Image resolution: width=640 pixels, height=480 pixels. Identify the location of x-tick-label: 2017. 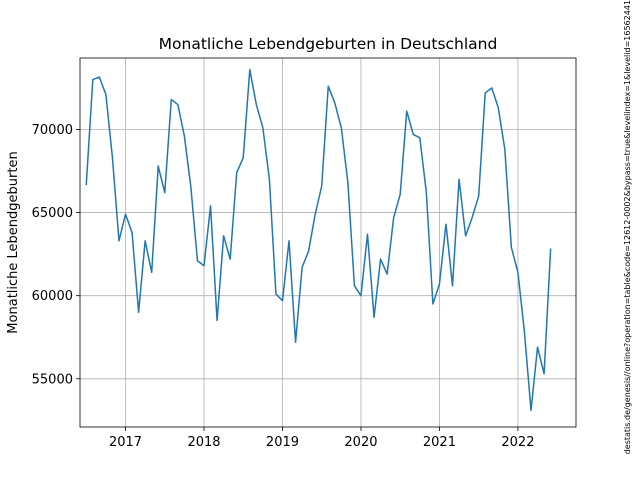
(125, 442).